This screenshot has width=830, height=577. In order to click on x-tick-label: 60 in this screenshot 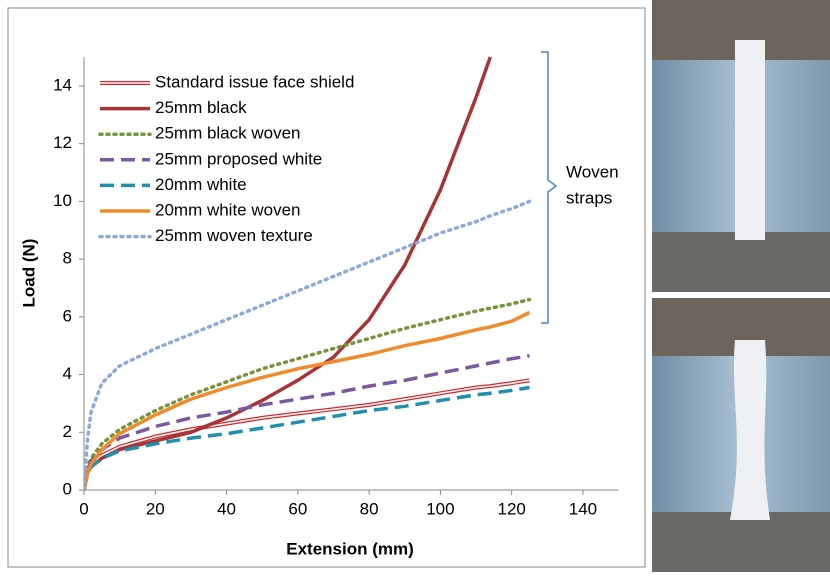, I will do `click(297, 508)`.